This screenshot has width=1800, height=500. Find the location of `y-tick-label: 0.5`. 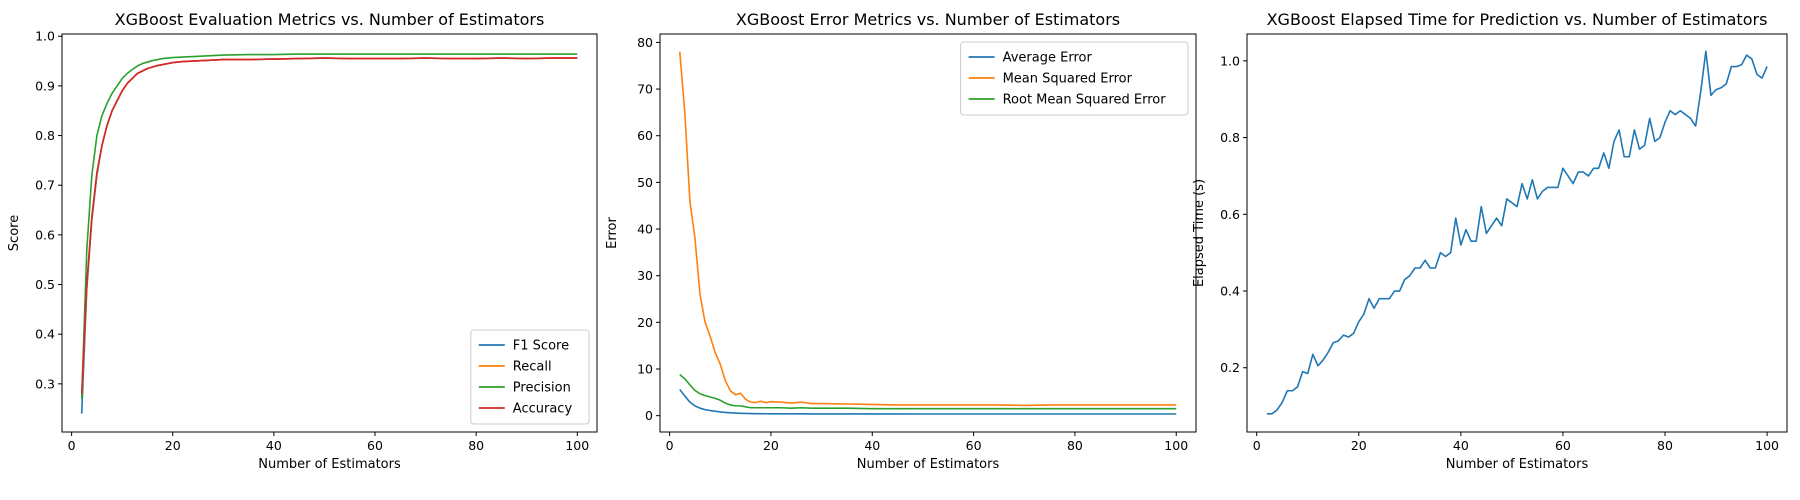

y-tick-label: 0.5 is located at coordinates (45, 284).